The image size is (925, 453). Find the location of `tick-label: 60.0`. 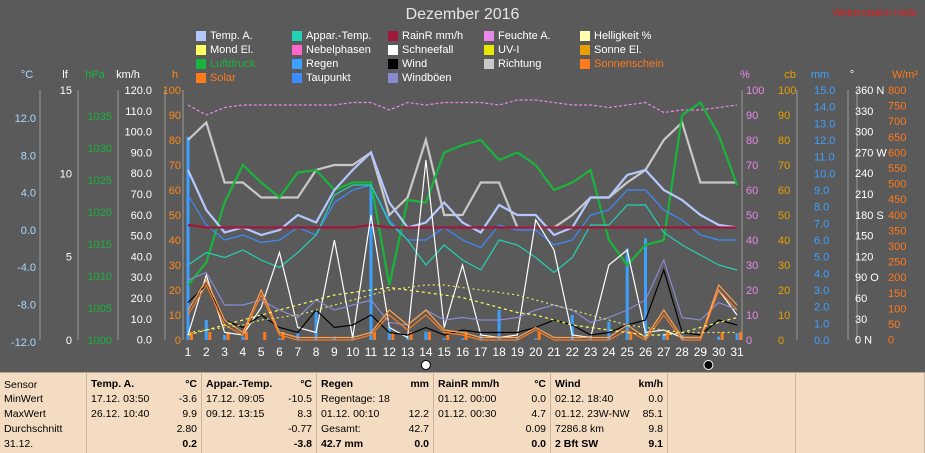

tick-label: 60.0 is located at coordinates (141, 216).